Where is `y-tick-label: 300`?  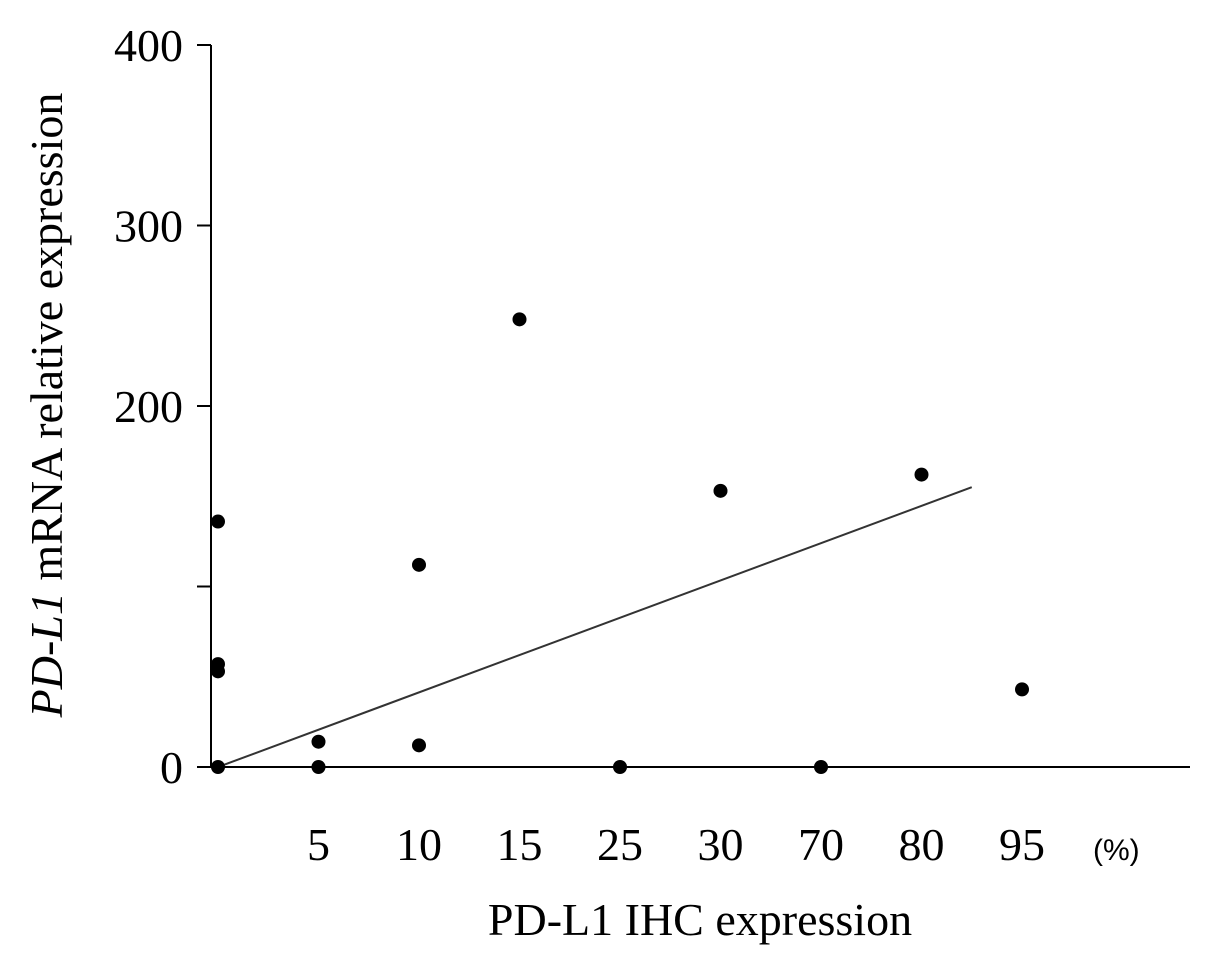
y-tick-label: 300 is located at coordinates (148, 226).